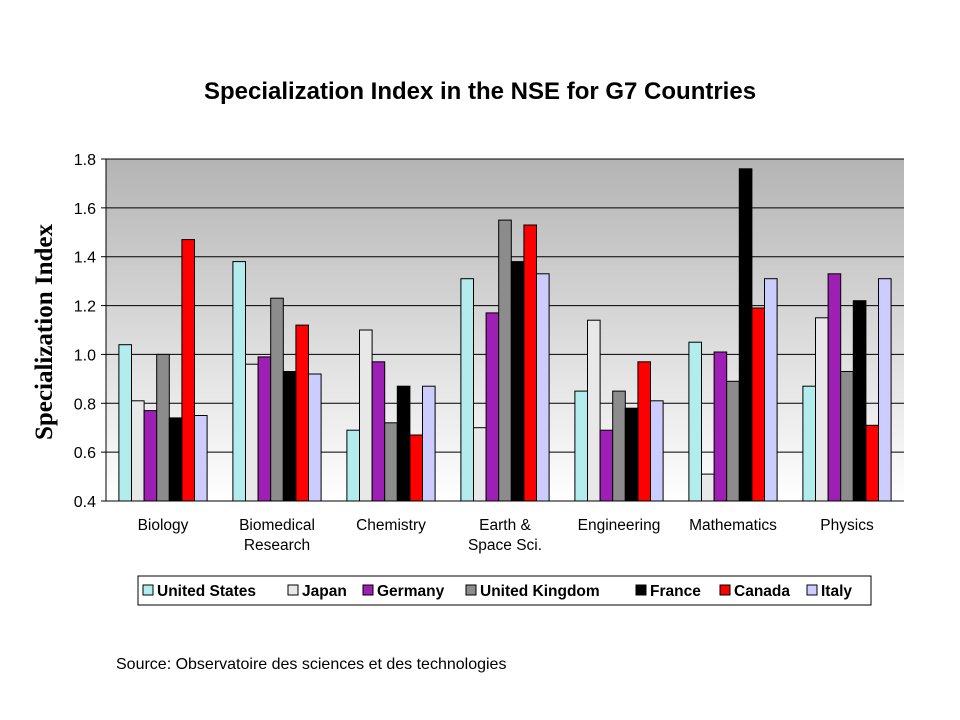 The image size is (960, 720). I want to click on legend-label: Japan, so click(324, 591).